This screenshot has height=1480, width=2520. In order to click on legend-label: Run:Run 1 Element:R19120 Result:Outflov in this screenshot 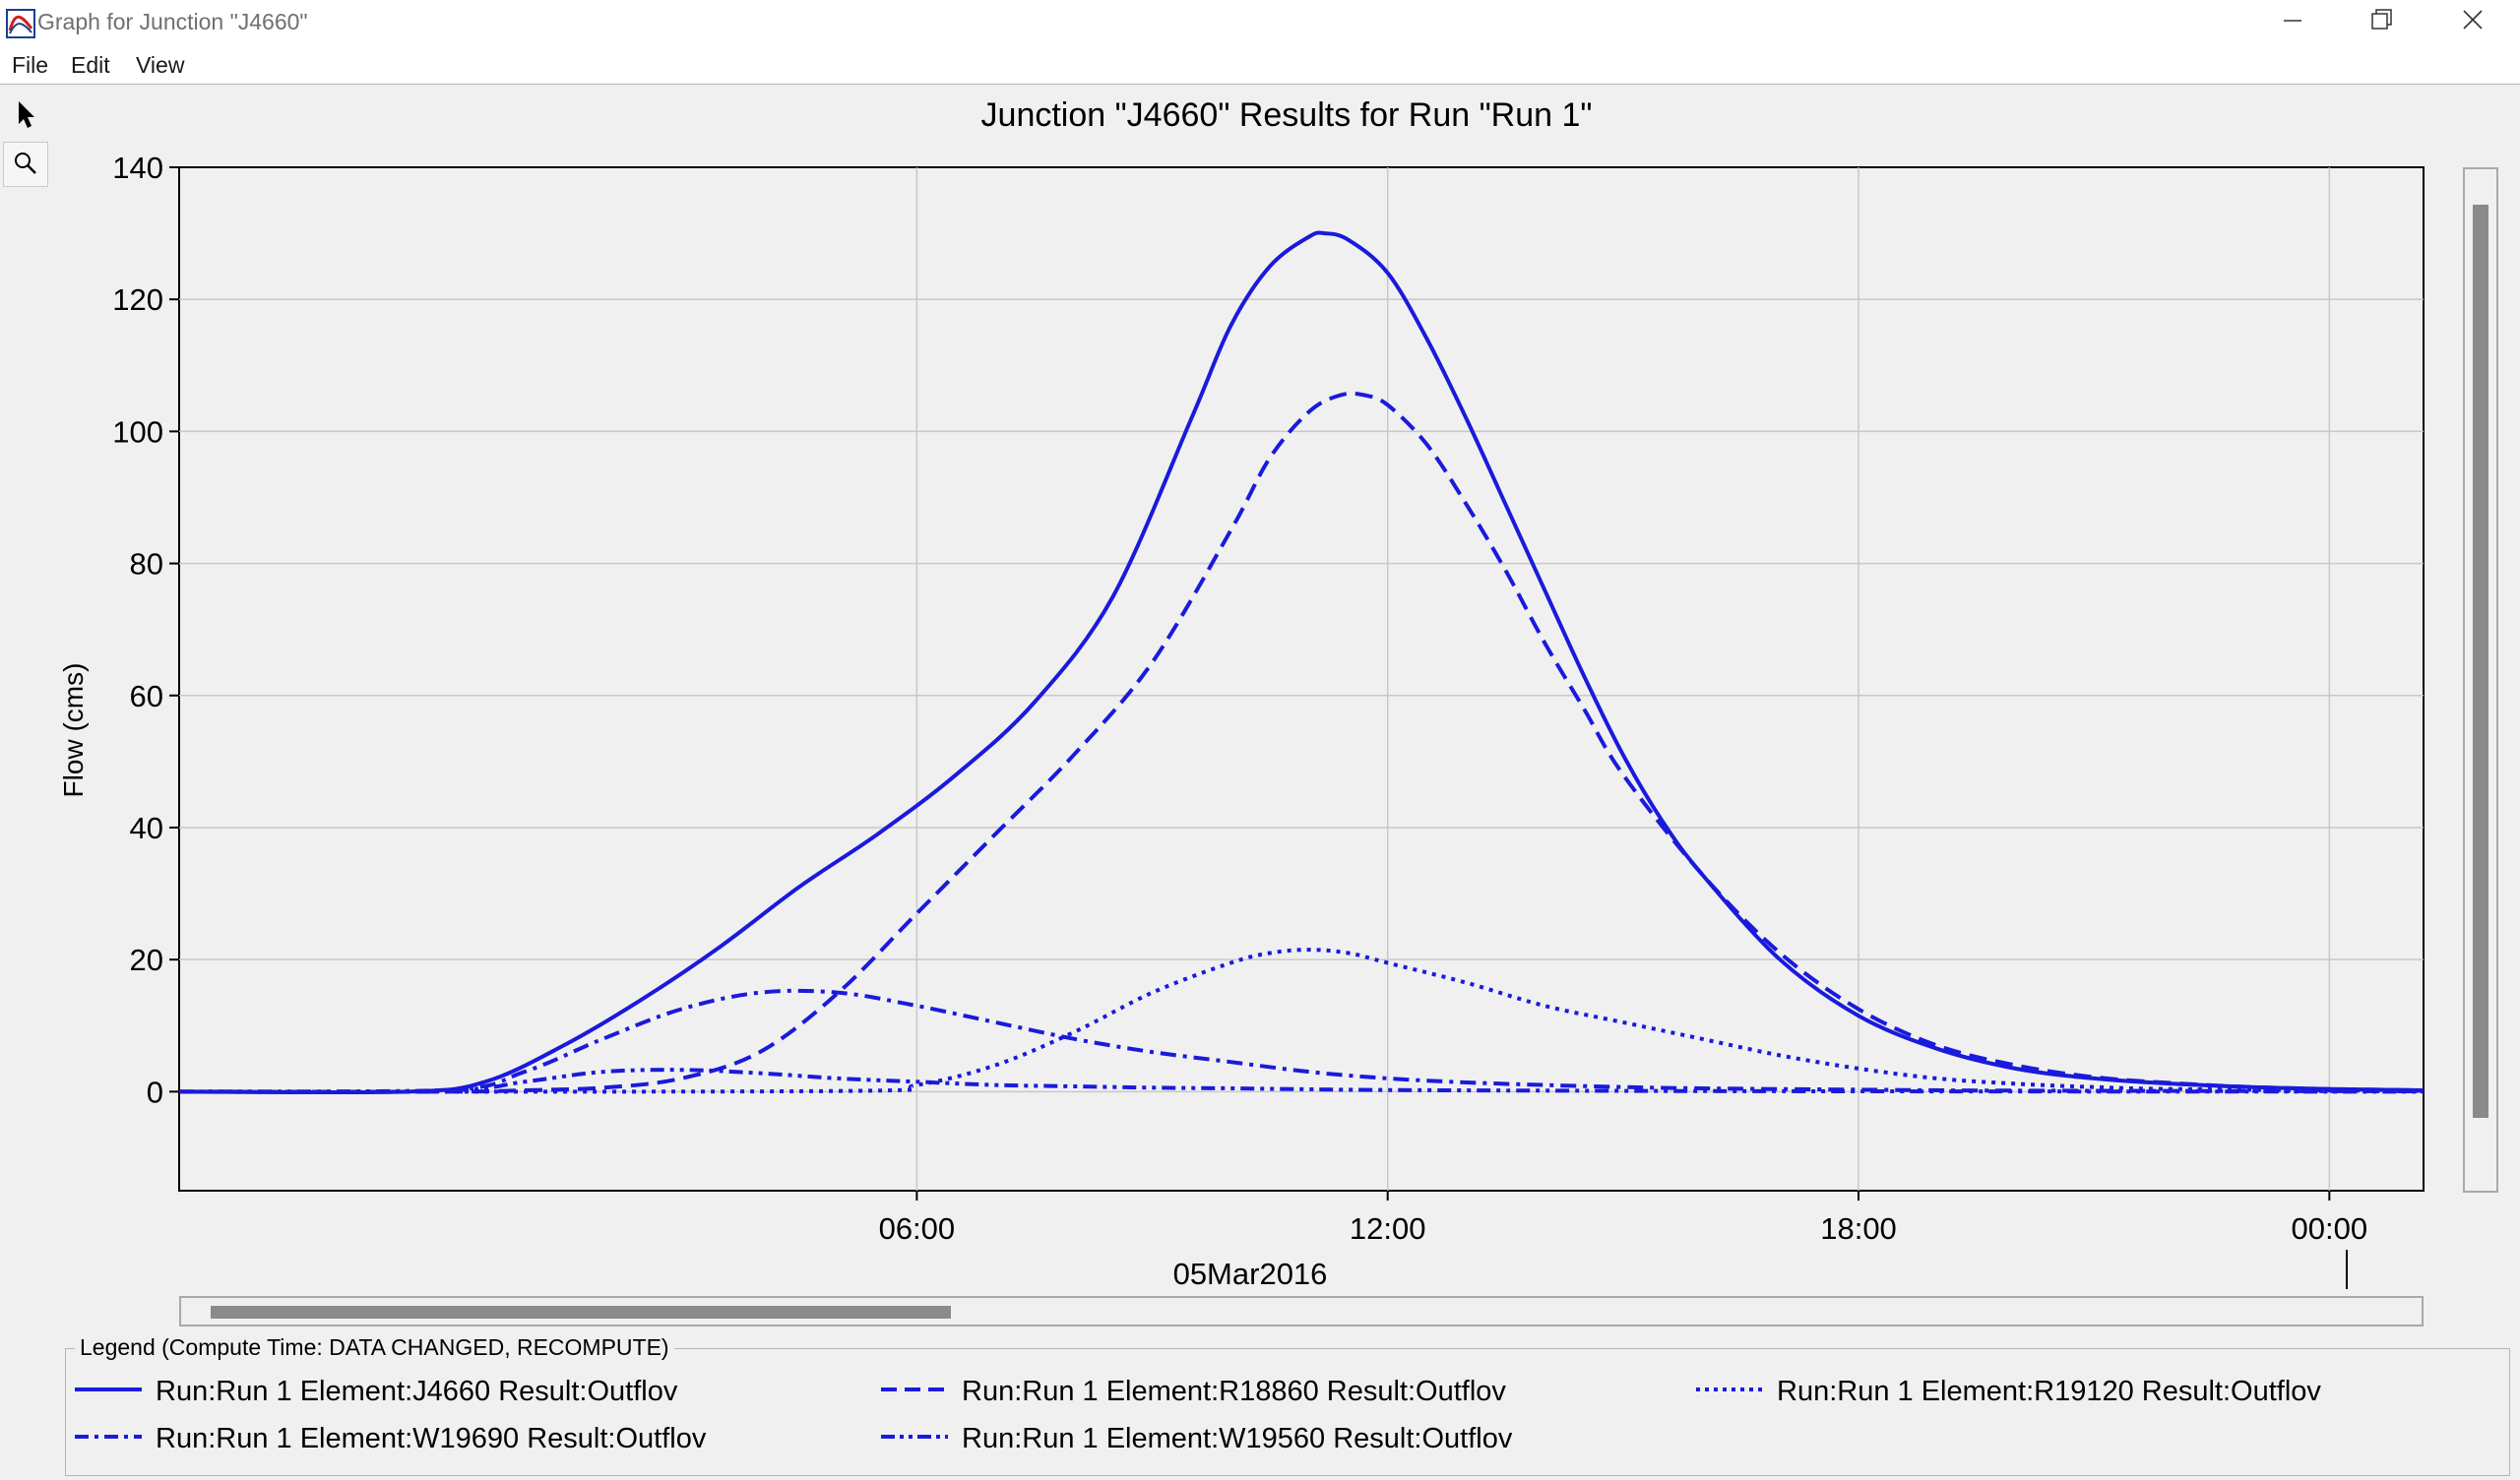, I will do `click(2049, 1391)`.